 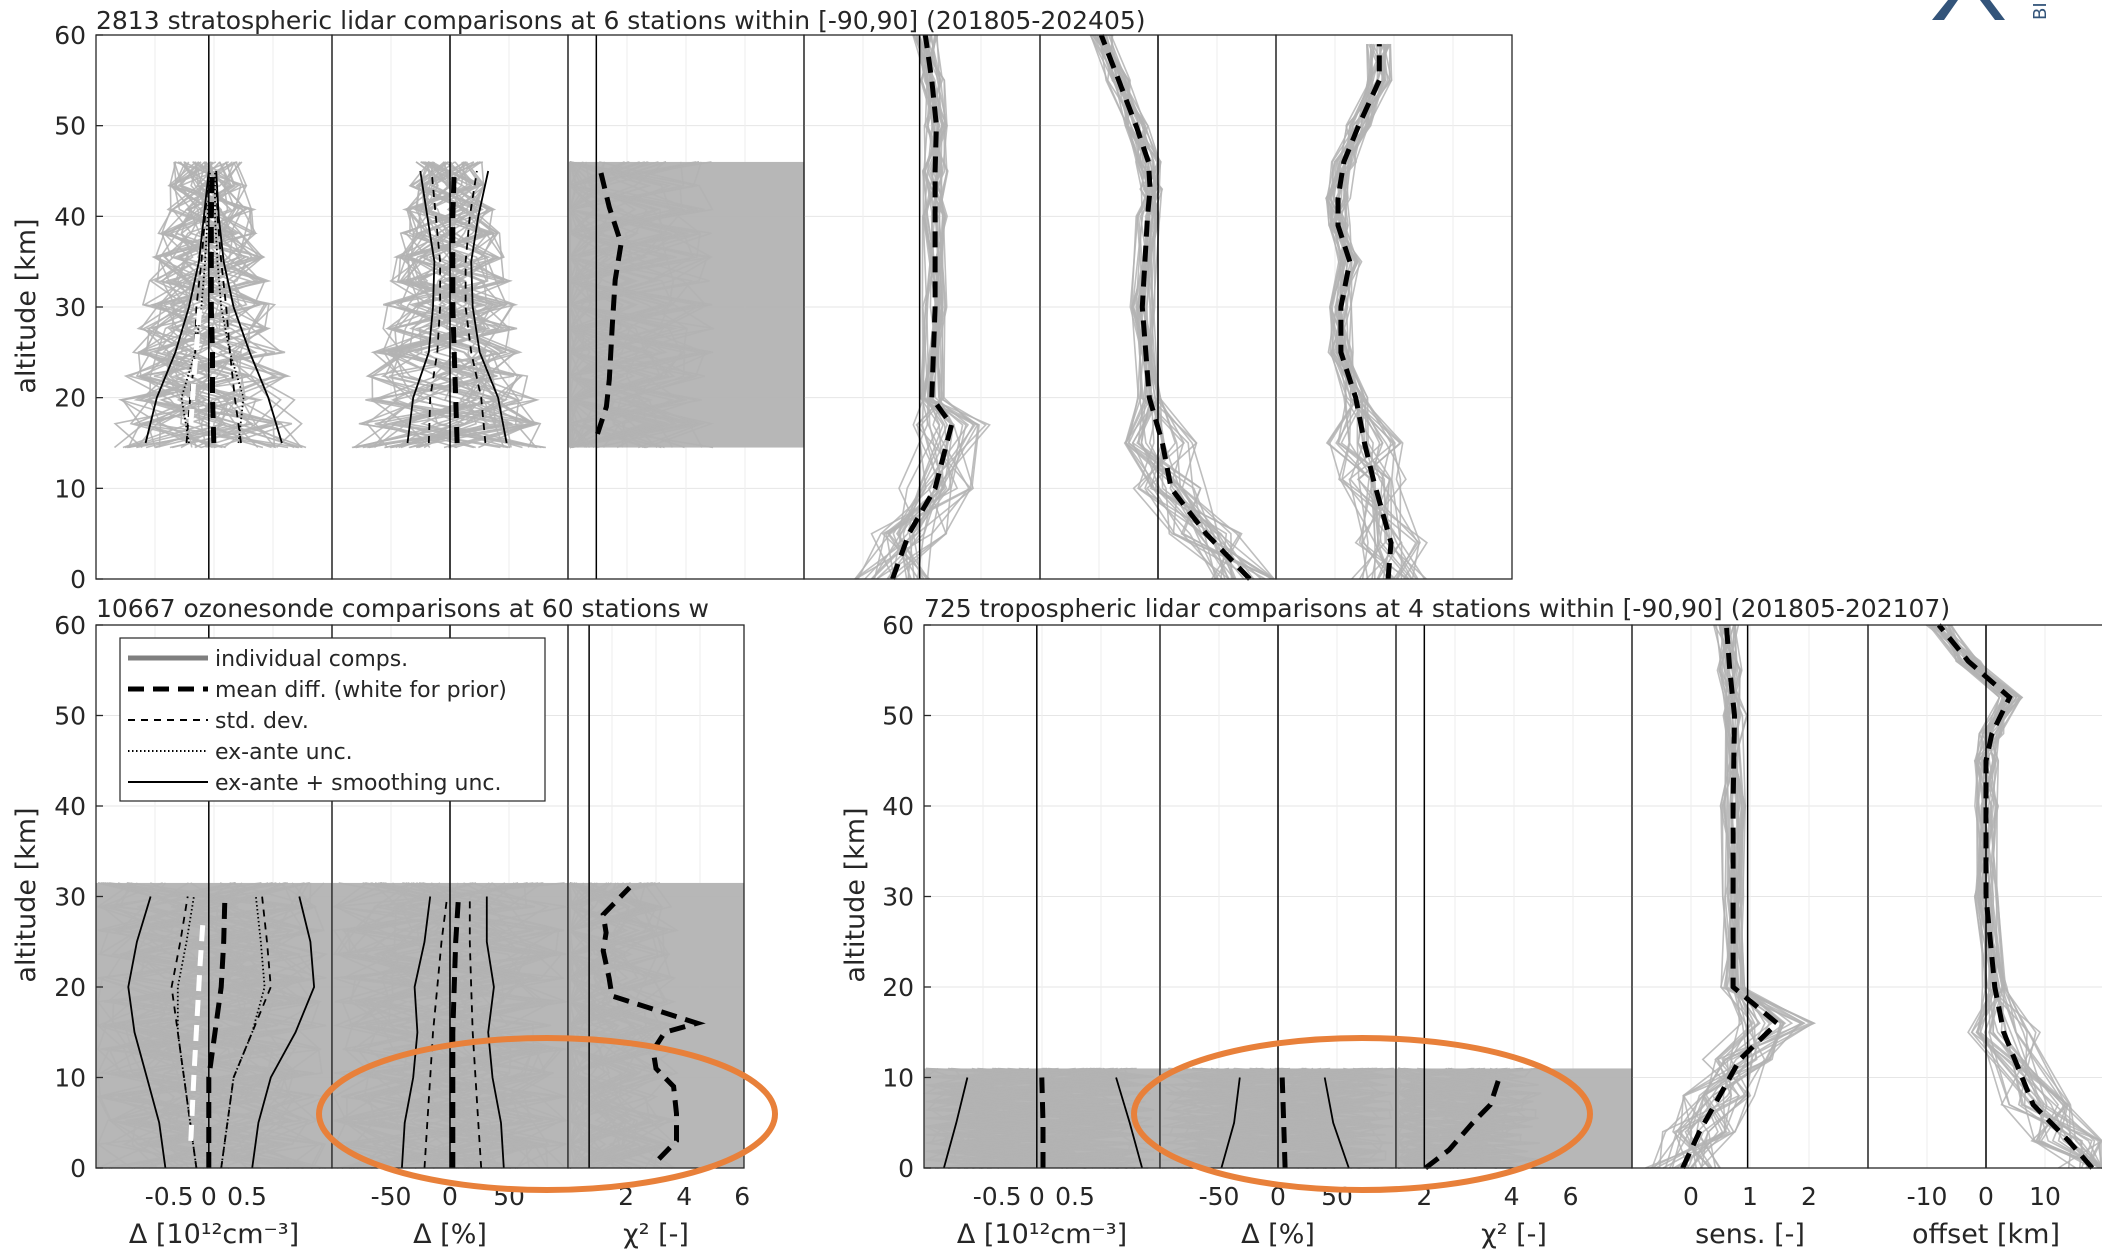 What do you see at coordinates (1968, 10) in the screenshot?
I see `logo-mark-icon` at bounding box center [1968, 10].